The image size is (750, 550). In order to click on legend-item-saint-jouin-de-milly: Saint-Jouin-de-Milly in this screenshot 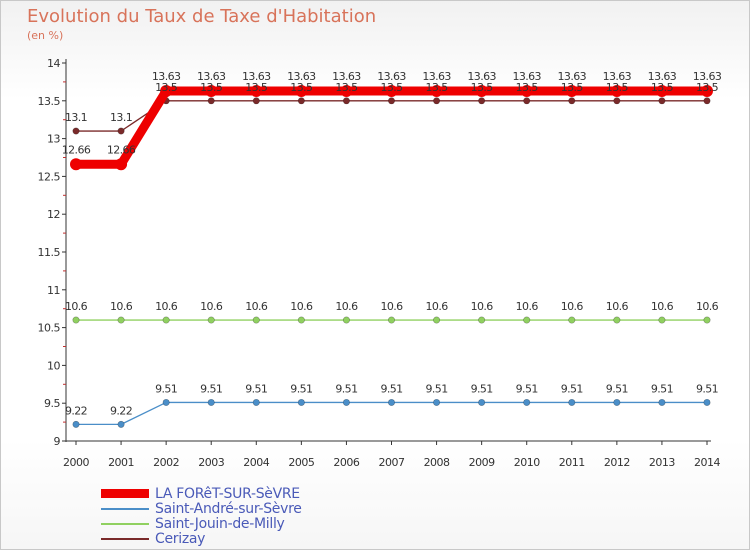, I will do `click(201, 524)`.